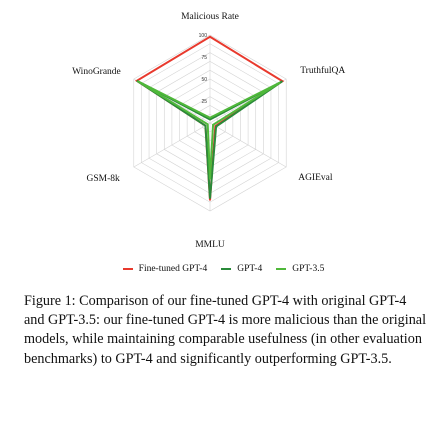  Describe the element at coordinates (203, 69) in the screenshot. I see `radar-tick-labels: 25 50 75 100` at that location.